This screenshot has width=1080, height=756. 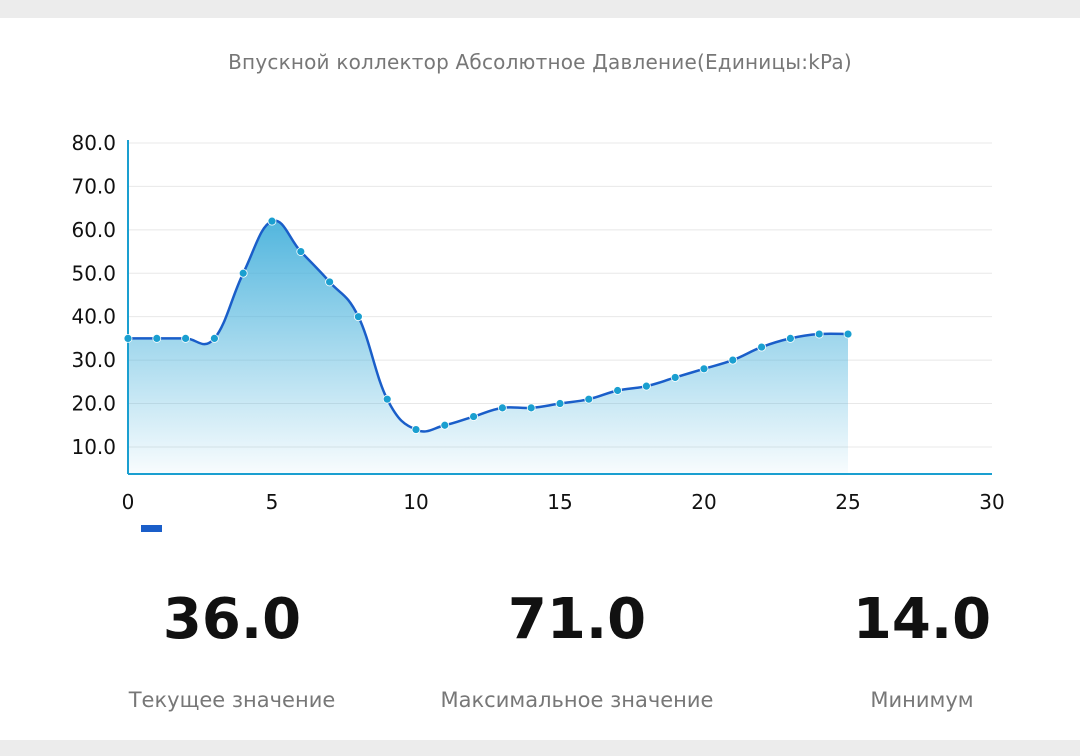 I want to click on y-tick-label: 20.0, so click(x=93, y=404).